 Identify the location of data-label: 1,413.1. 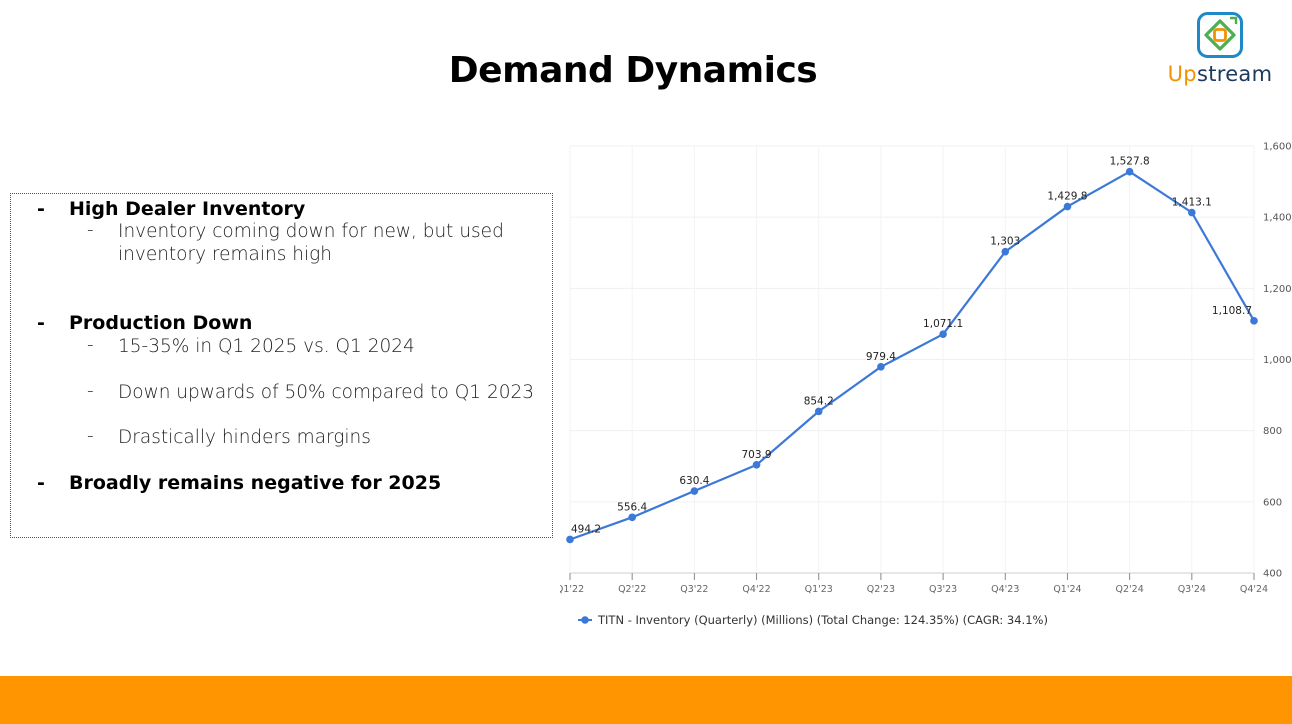
(1192, 203).